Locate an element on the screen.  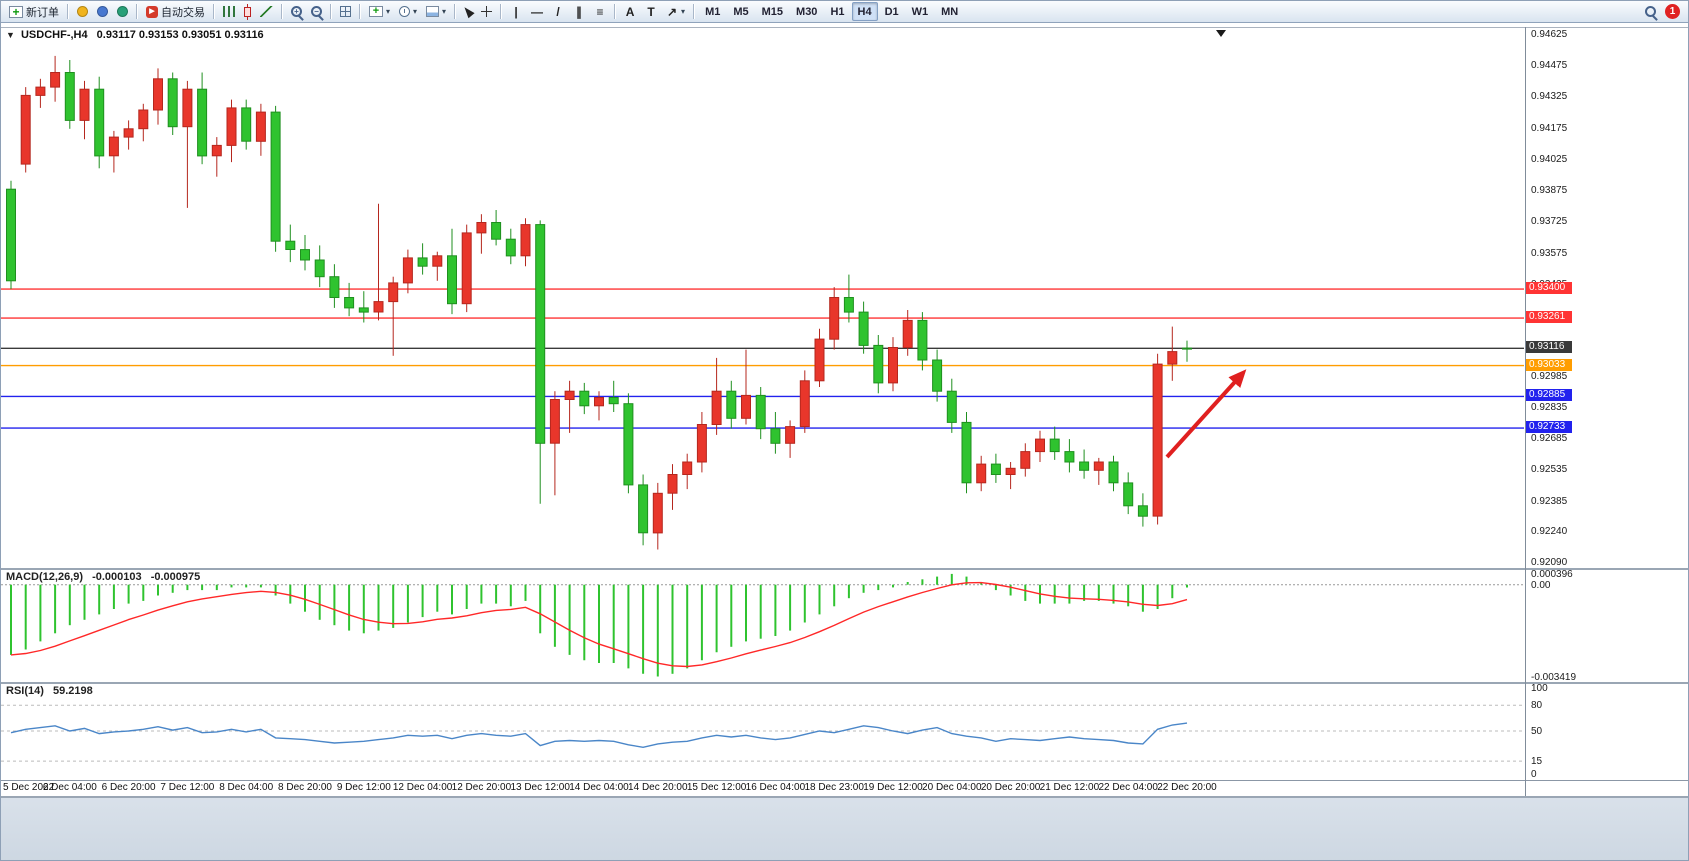
text-button: A is located at coordinates (630, 11).